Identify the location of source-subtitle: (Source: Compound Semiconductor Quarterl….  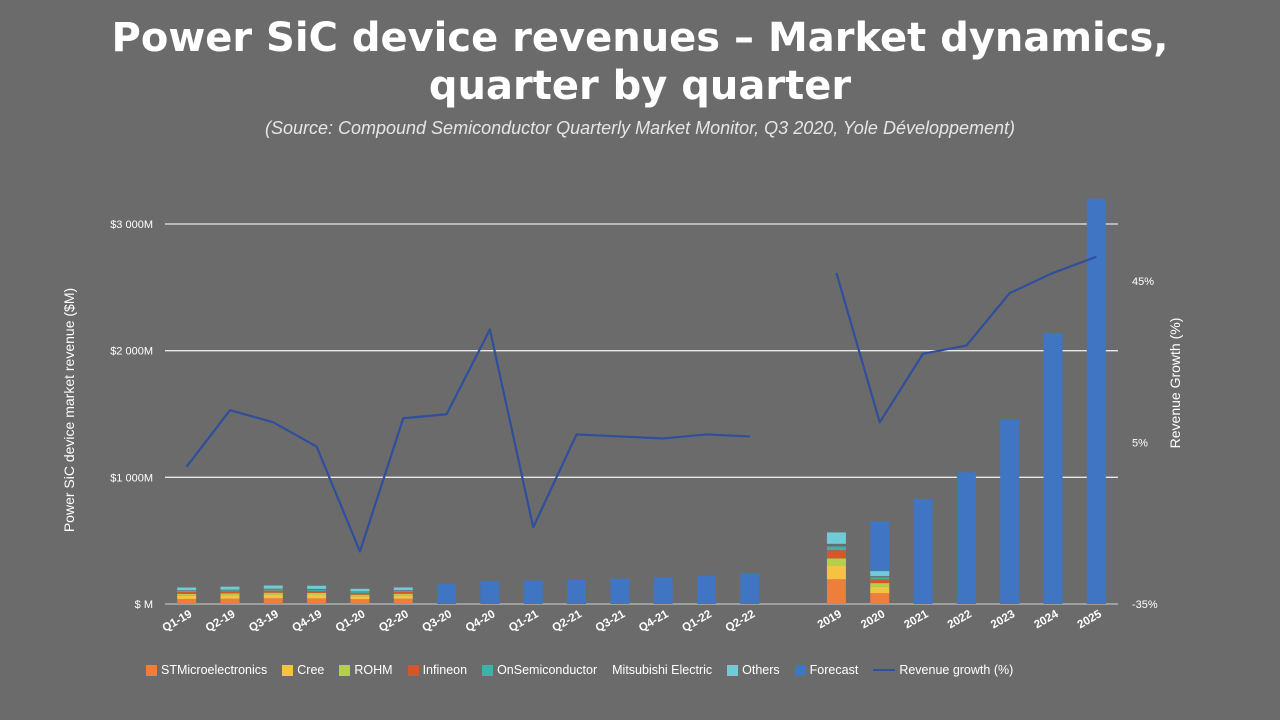
(640, 128).